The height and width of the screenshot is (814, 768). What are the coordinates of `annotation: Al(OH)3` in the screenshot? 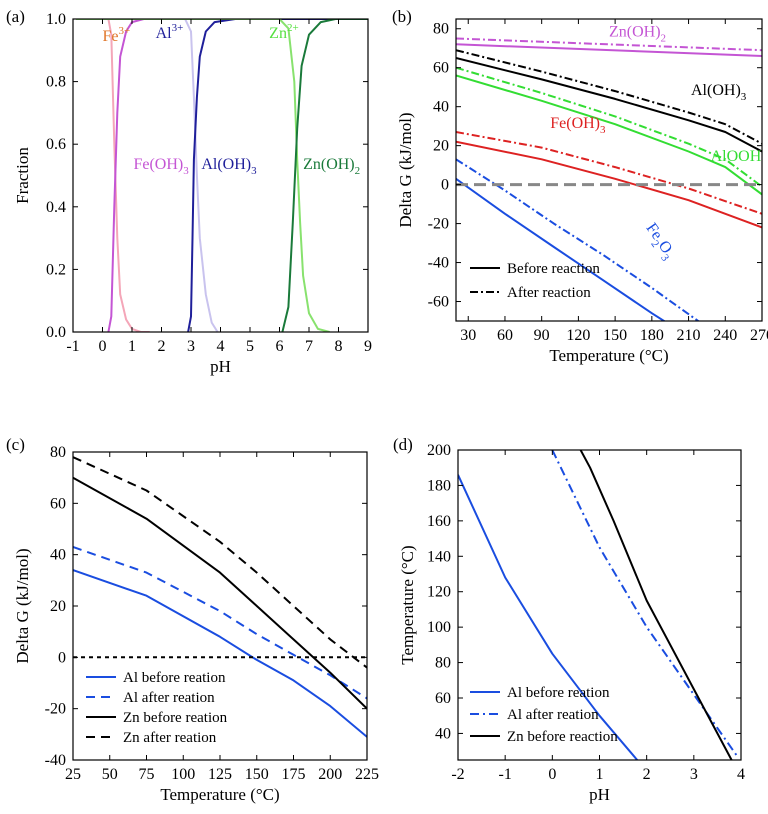 It's located at (719, 92).